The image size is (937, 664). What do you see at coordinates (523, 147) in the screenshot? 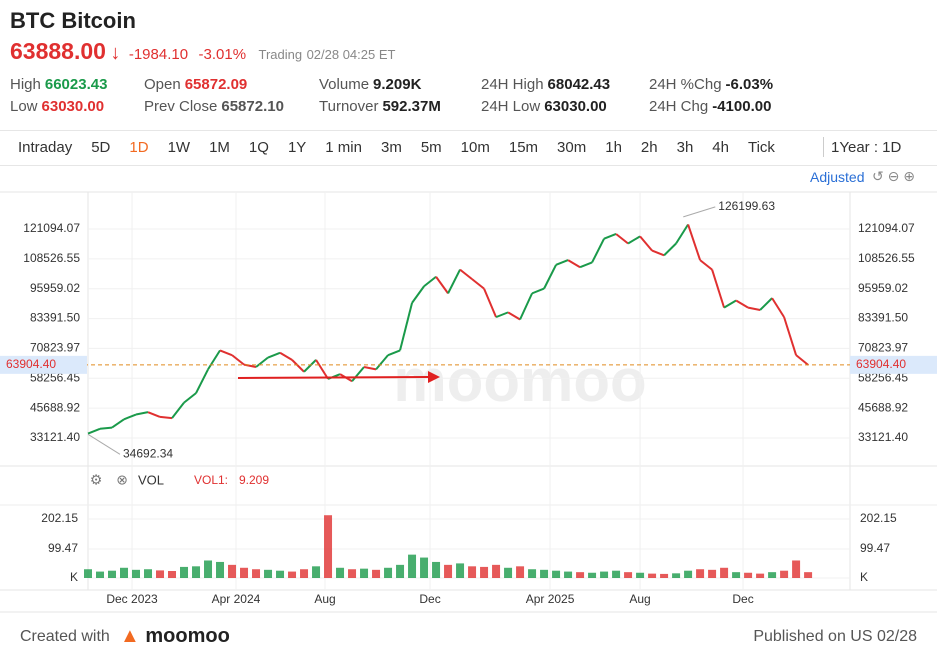
I see `tab: 15m` at bounding box center [523, 147].